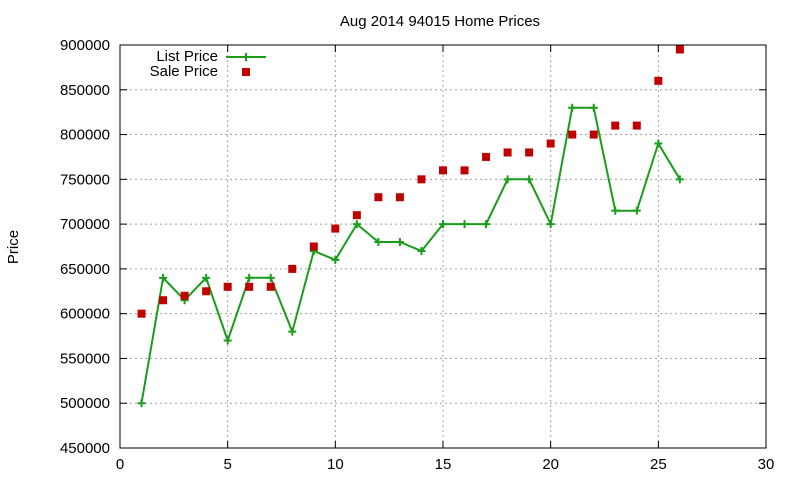 This screenshot has width=800, height=480. I want to click on x-tick-label: 15, so click(443, 464).